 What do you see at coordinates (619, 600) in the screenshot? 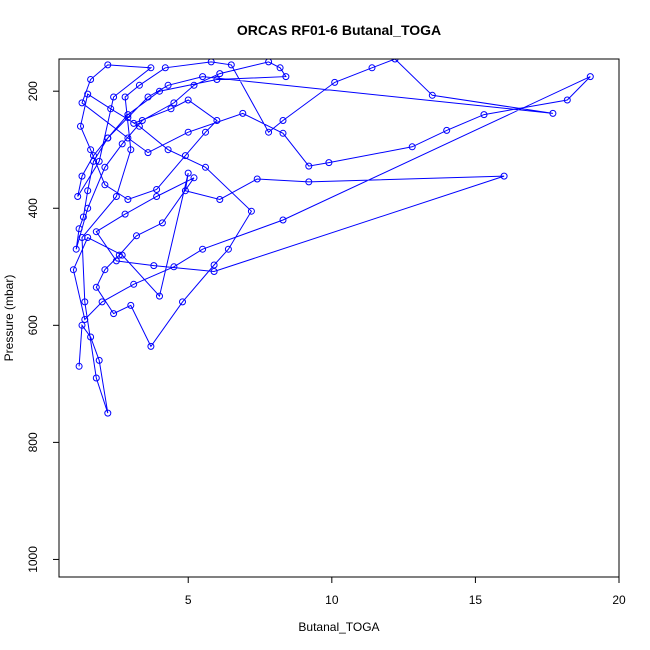
I see `x-tick-label: 20` at bounding box center [619, 600].